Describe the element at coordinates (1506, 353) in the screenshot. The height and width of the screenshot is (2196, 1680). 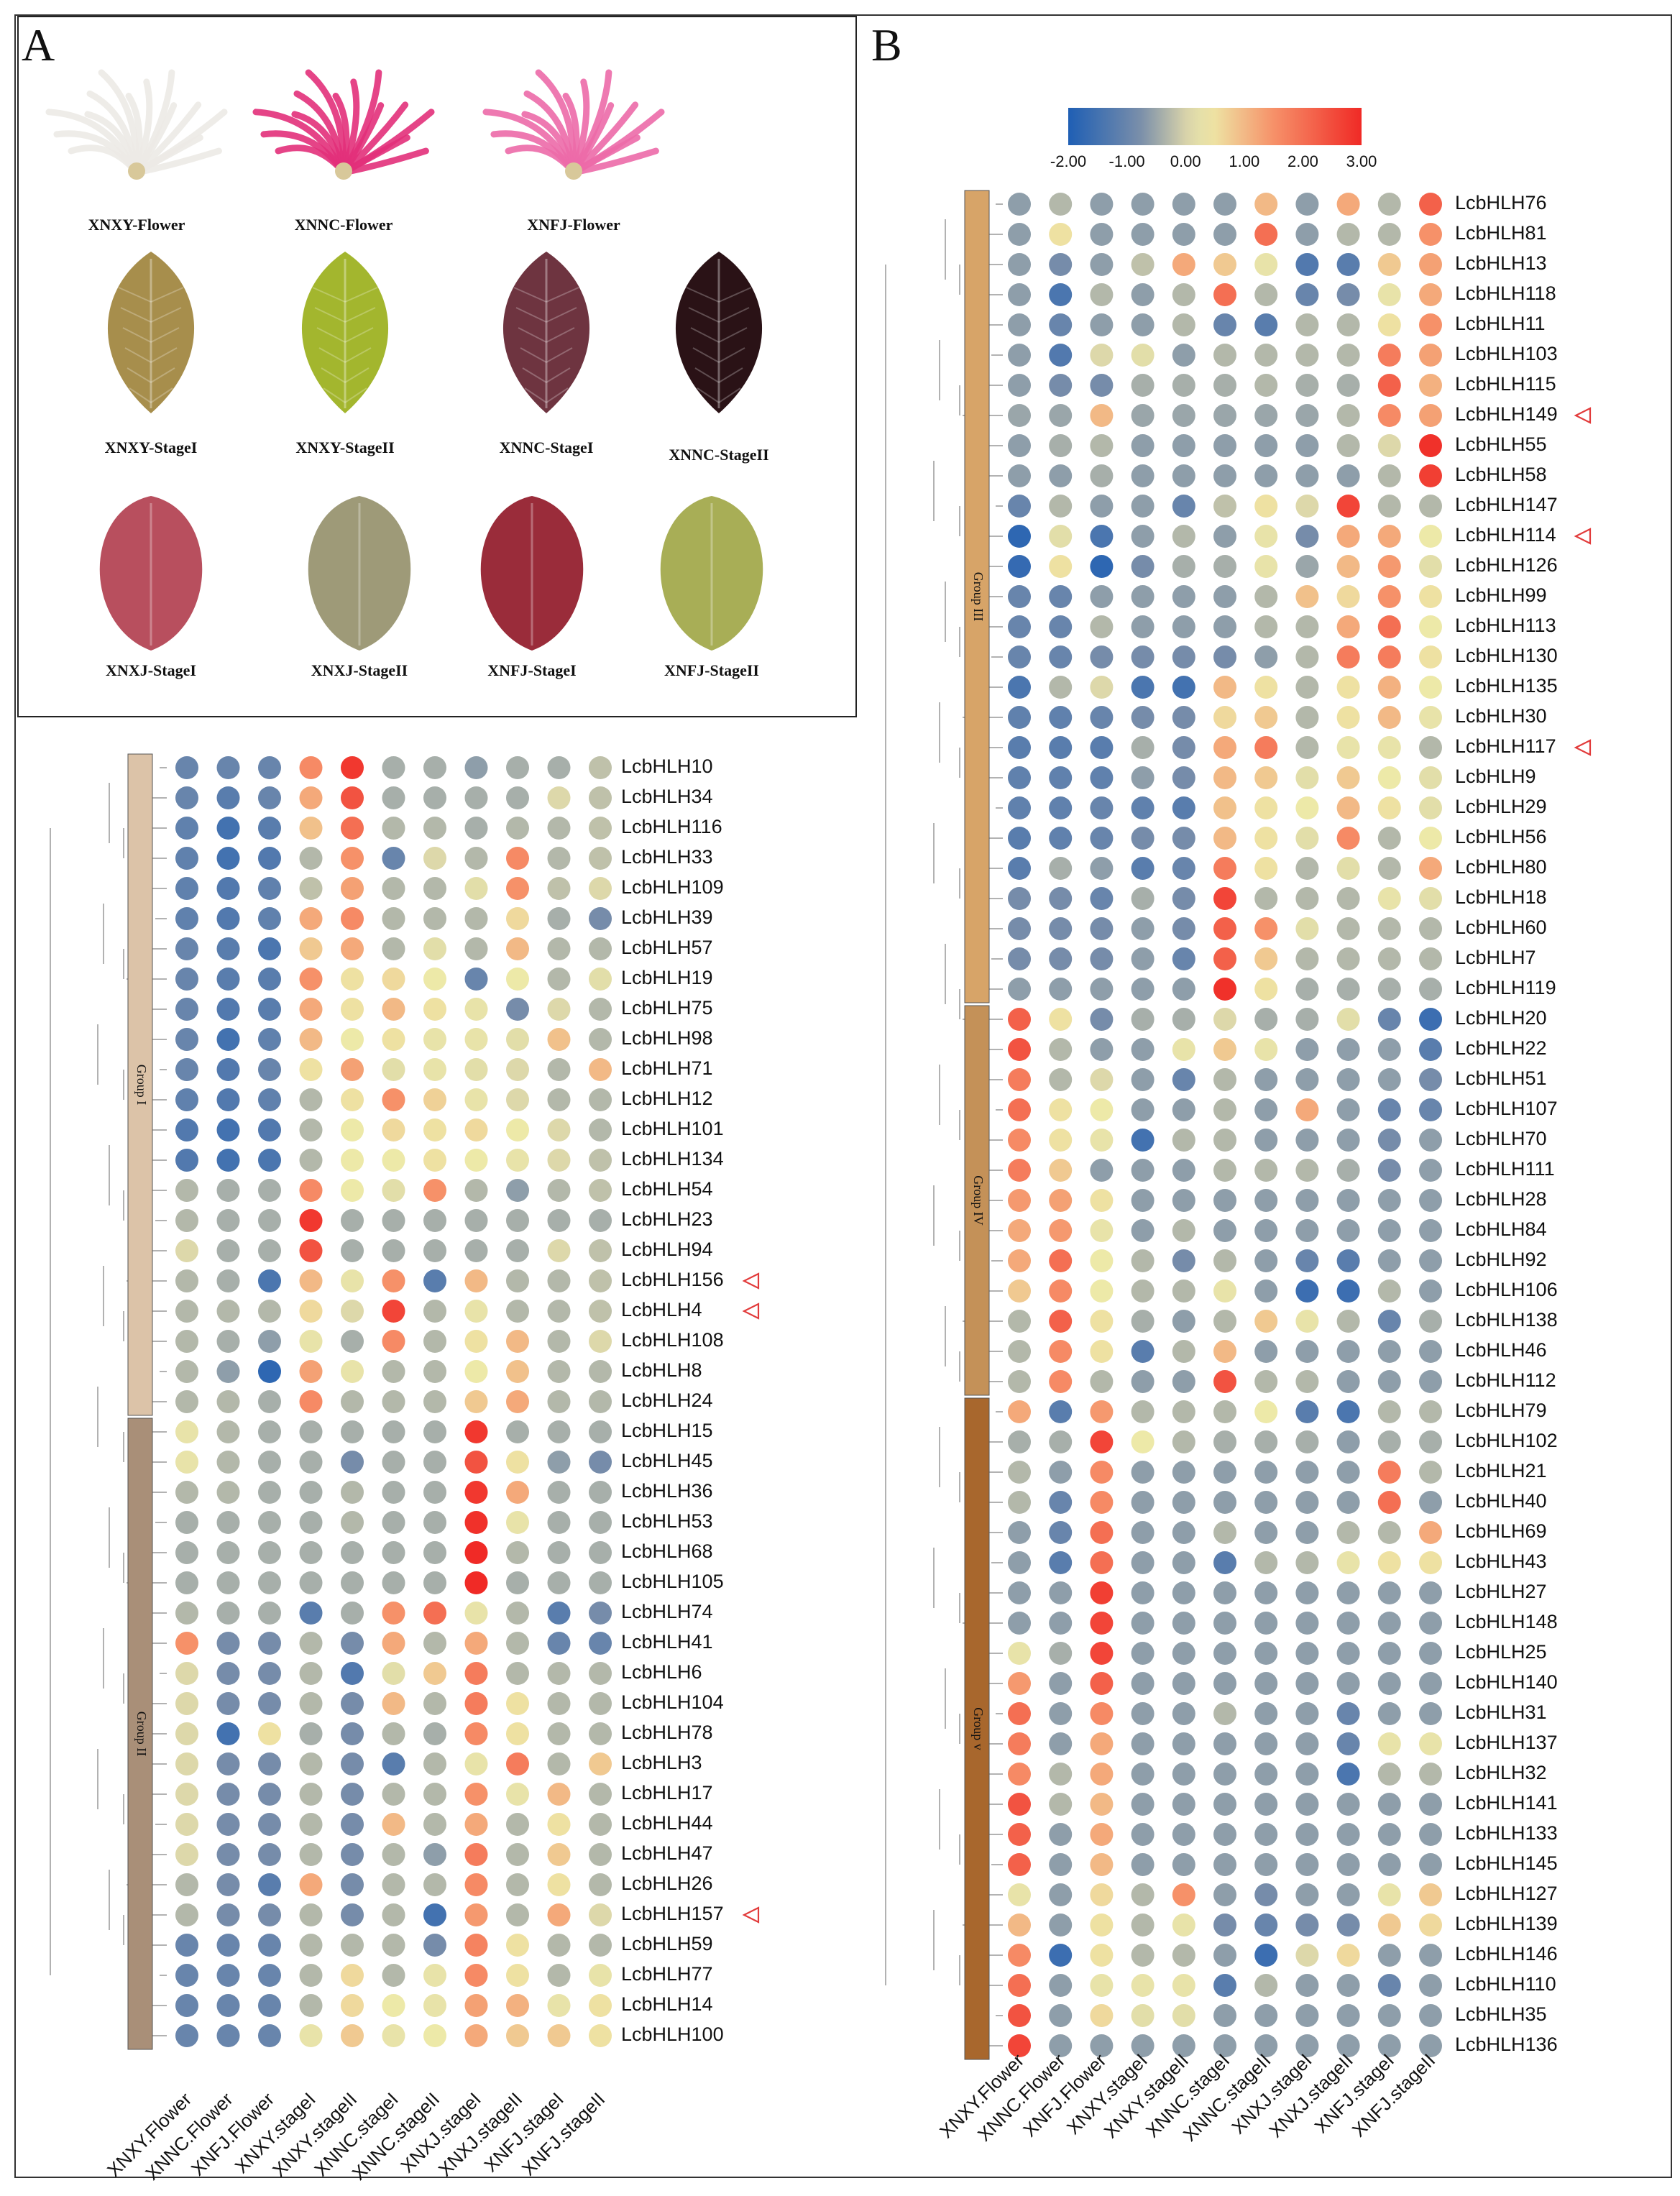
I see `row-label: LcbHLH103` at that location.